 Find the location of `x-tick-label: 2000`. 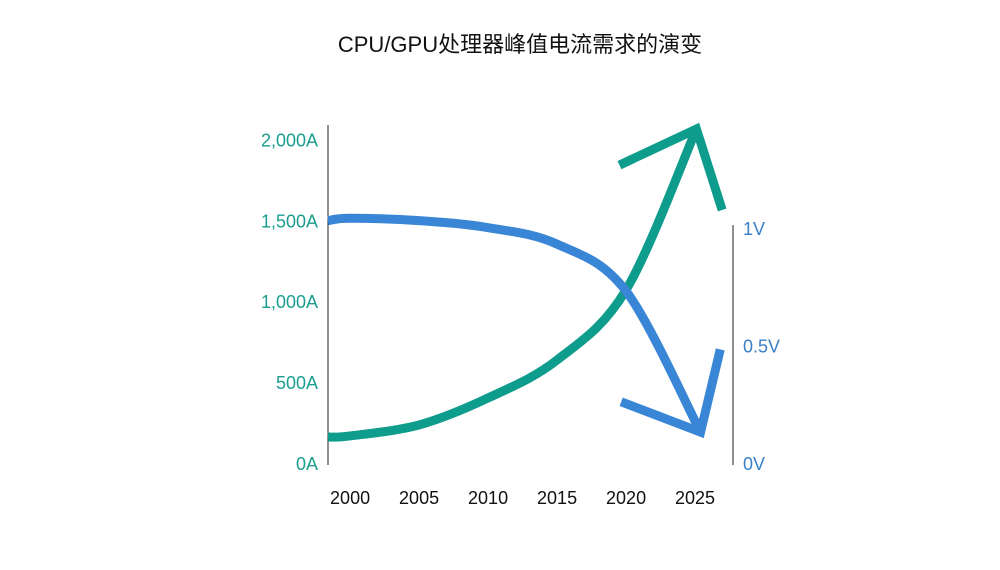

x-tick-label: 2000 is located at coordinates (350, 498).